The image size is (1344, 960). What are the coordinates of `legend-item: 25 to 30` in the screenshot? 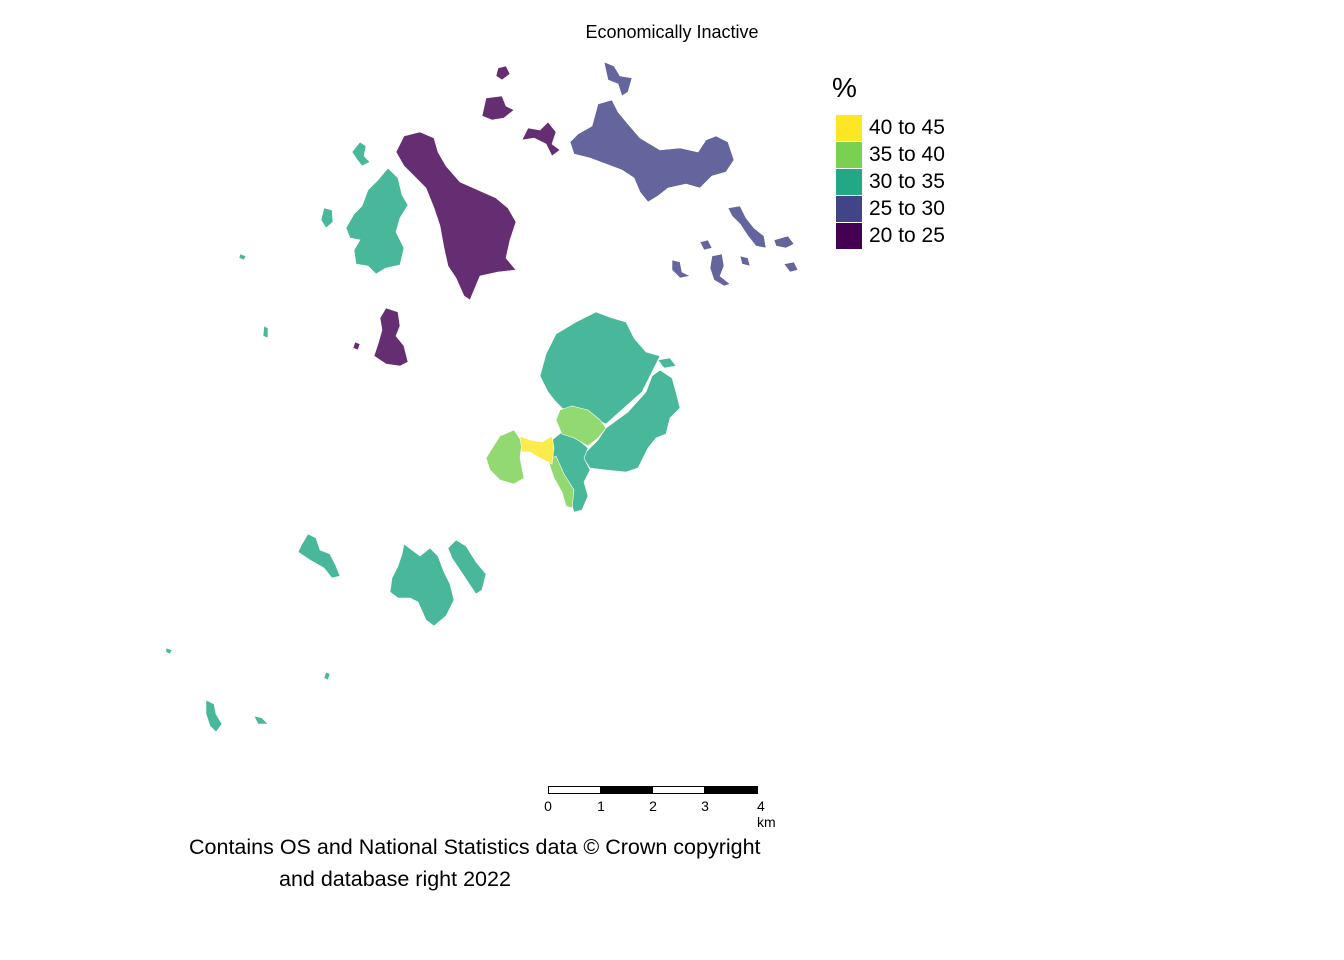 It's located at (888, 208).